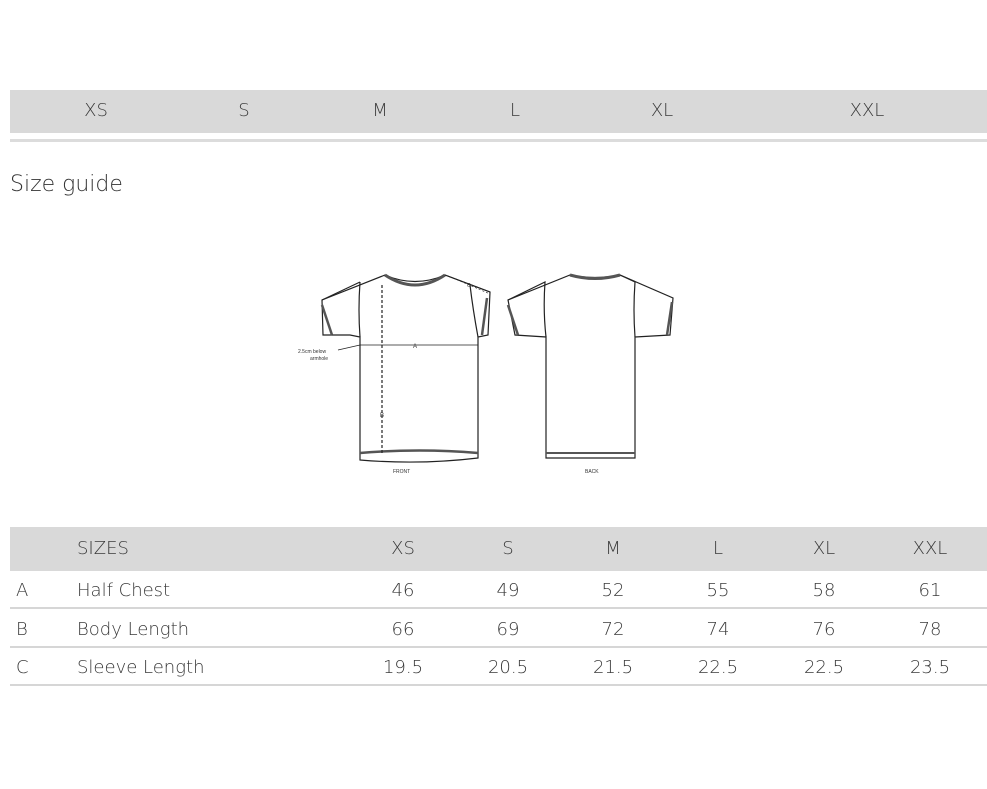 This screenshot has width=987, height=789. Describe the element at coordinates (498, 140) in the screenshot. I see `divider` at that location.